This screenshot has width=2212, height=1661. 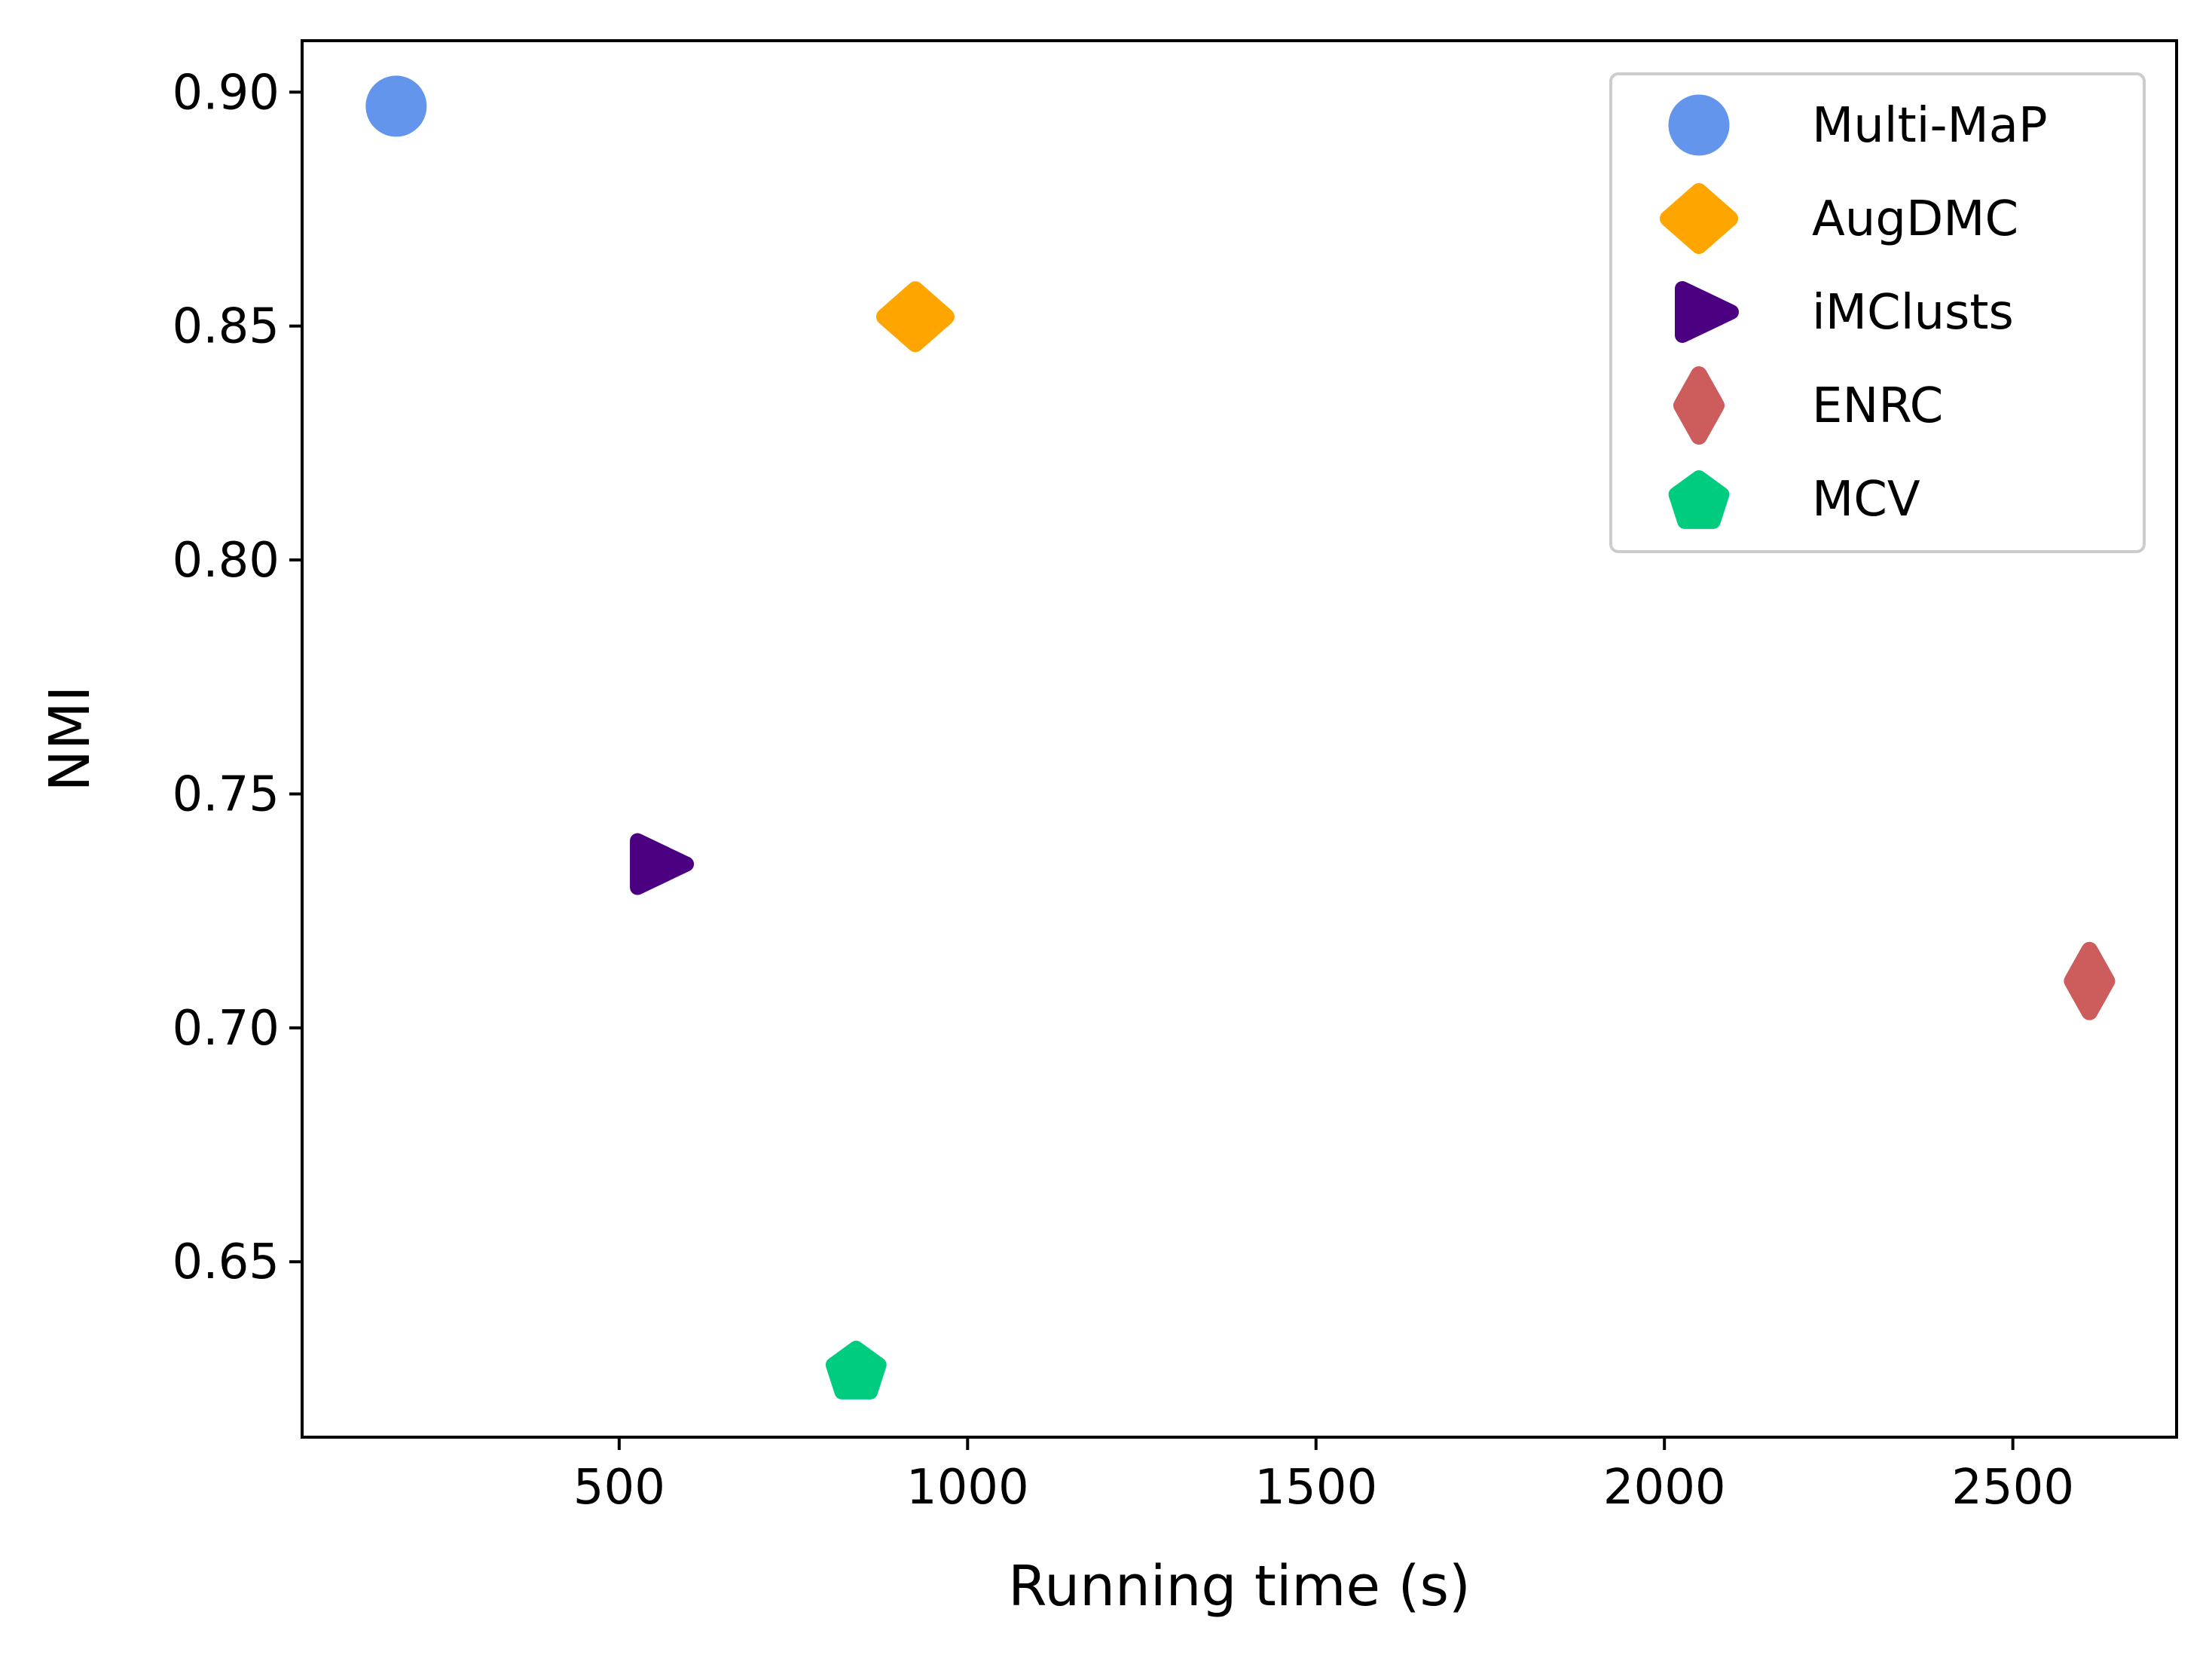 I want to click on y-tick-label: 0.85, so click(x=226, y=327).